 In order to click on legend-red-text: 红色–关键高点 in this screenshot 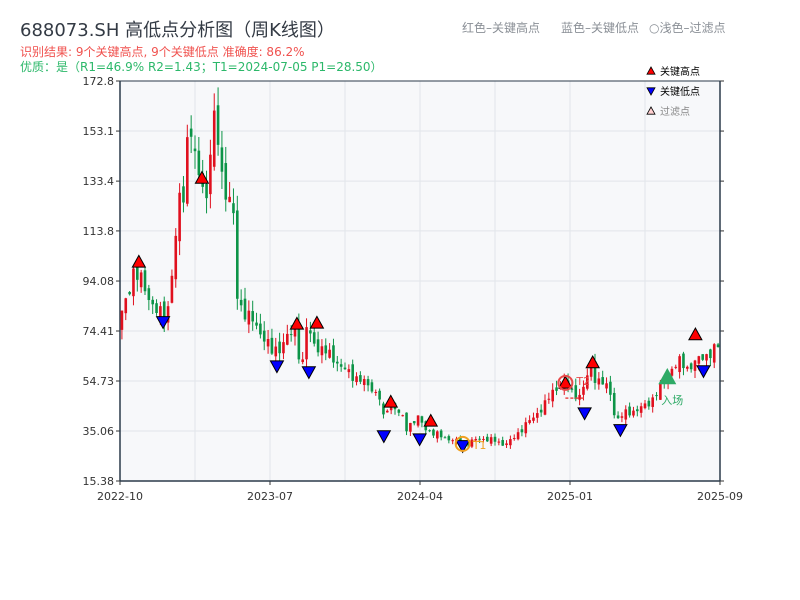, I will do `click(501, 28)`.